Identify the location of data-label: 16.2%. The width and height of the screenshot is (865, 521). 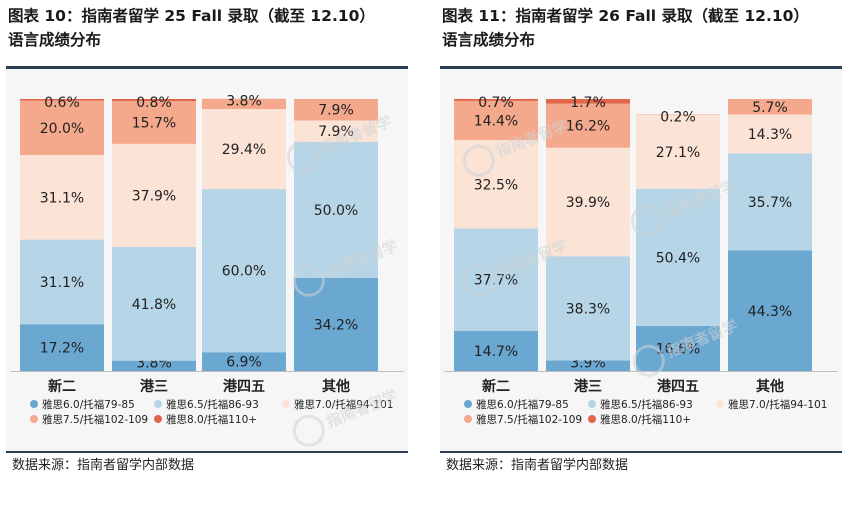
(588, 127).